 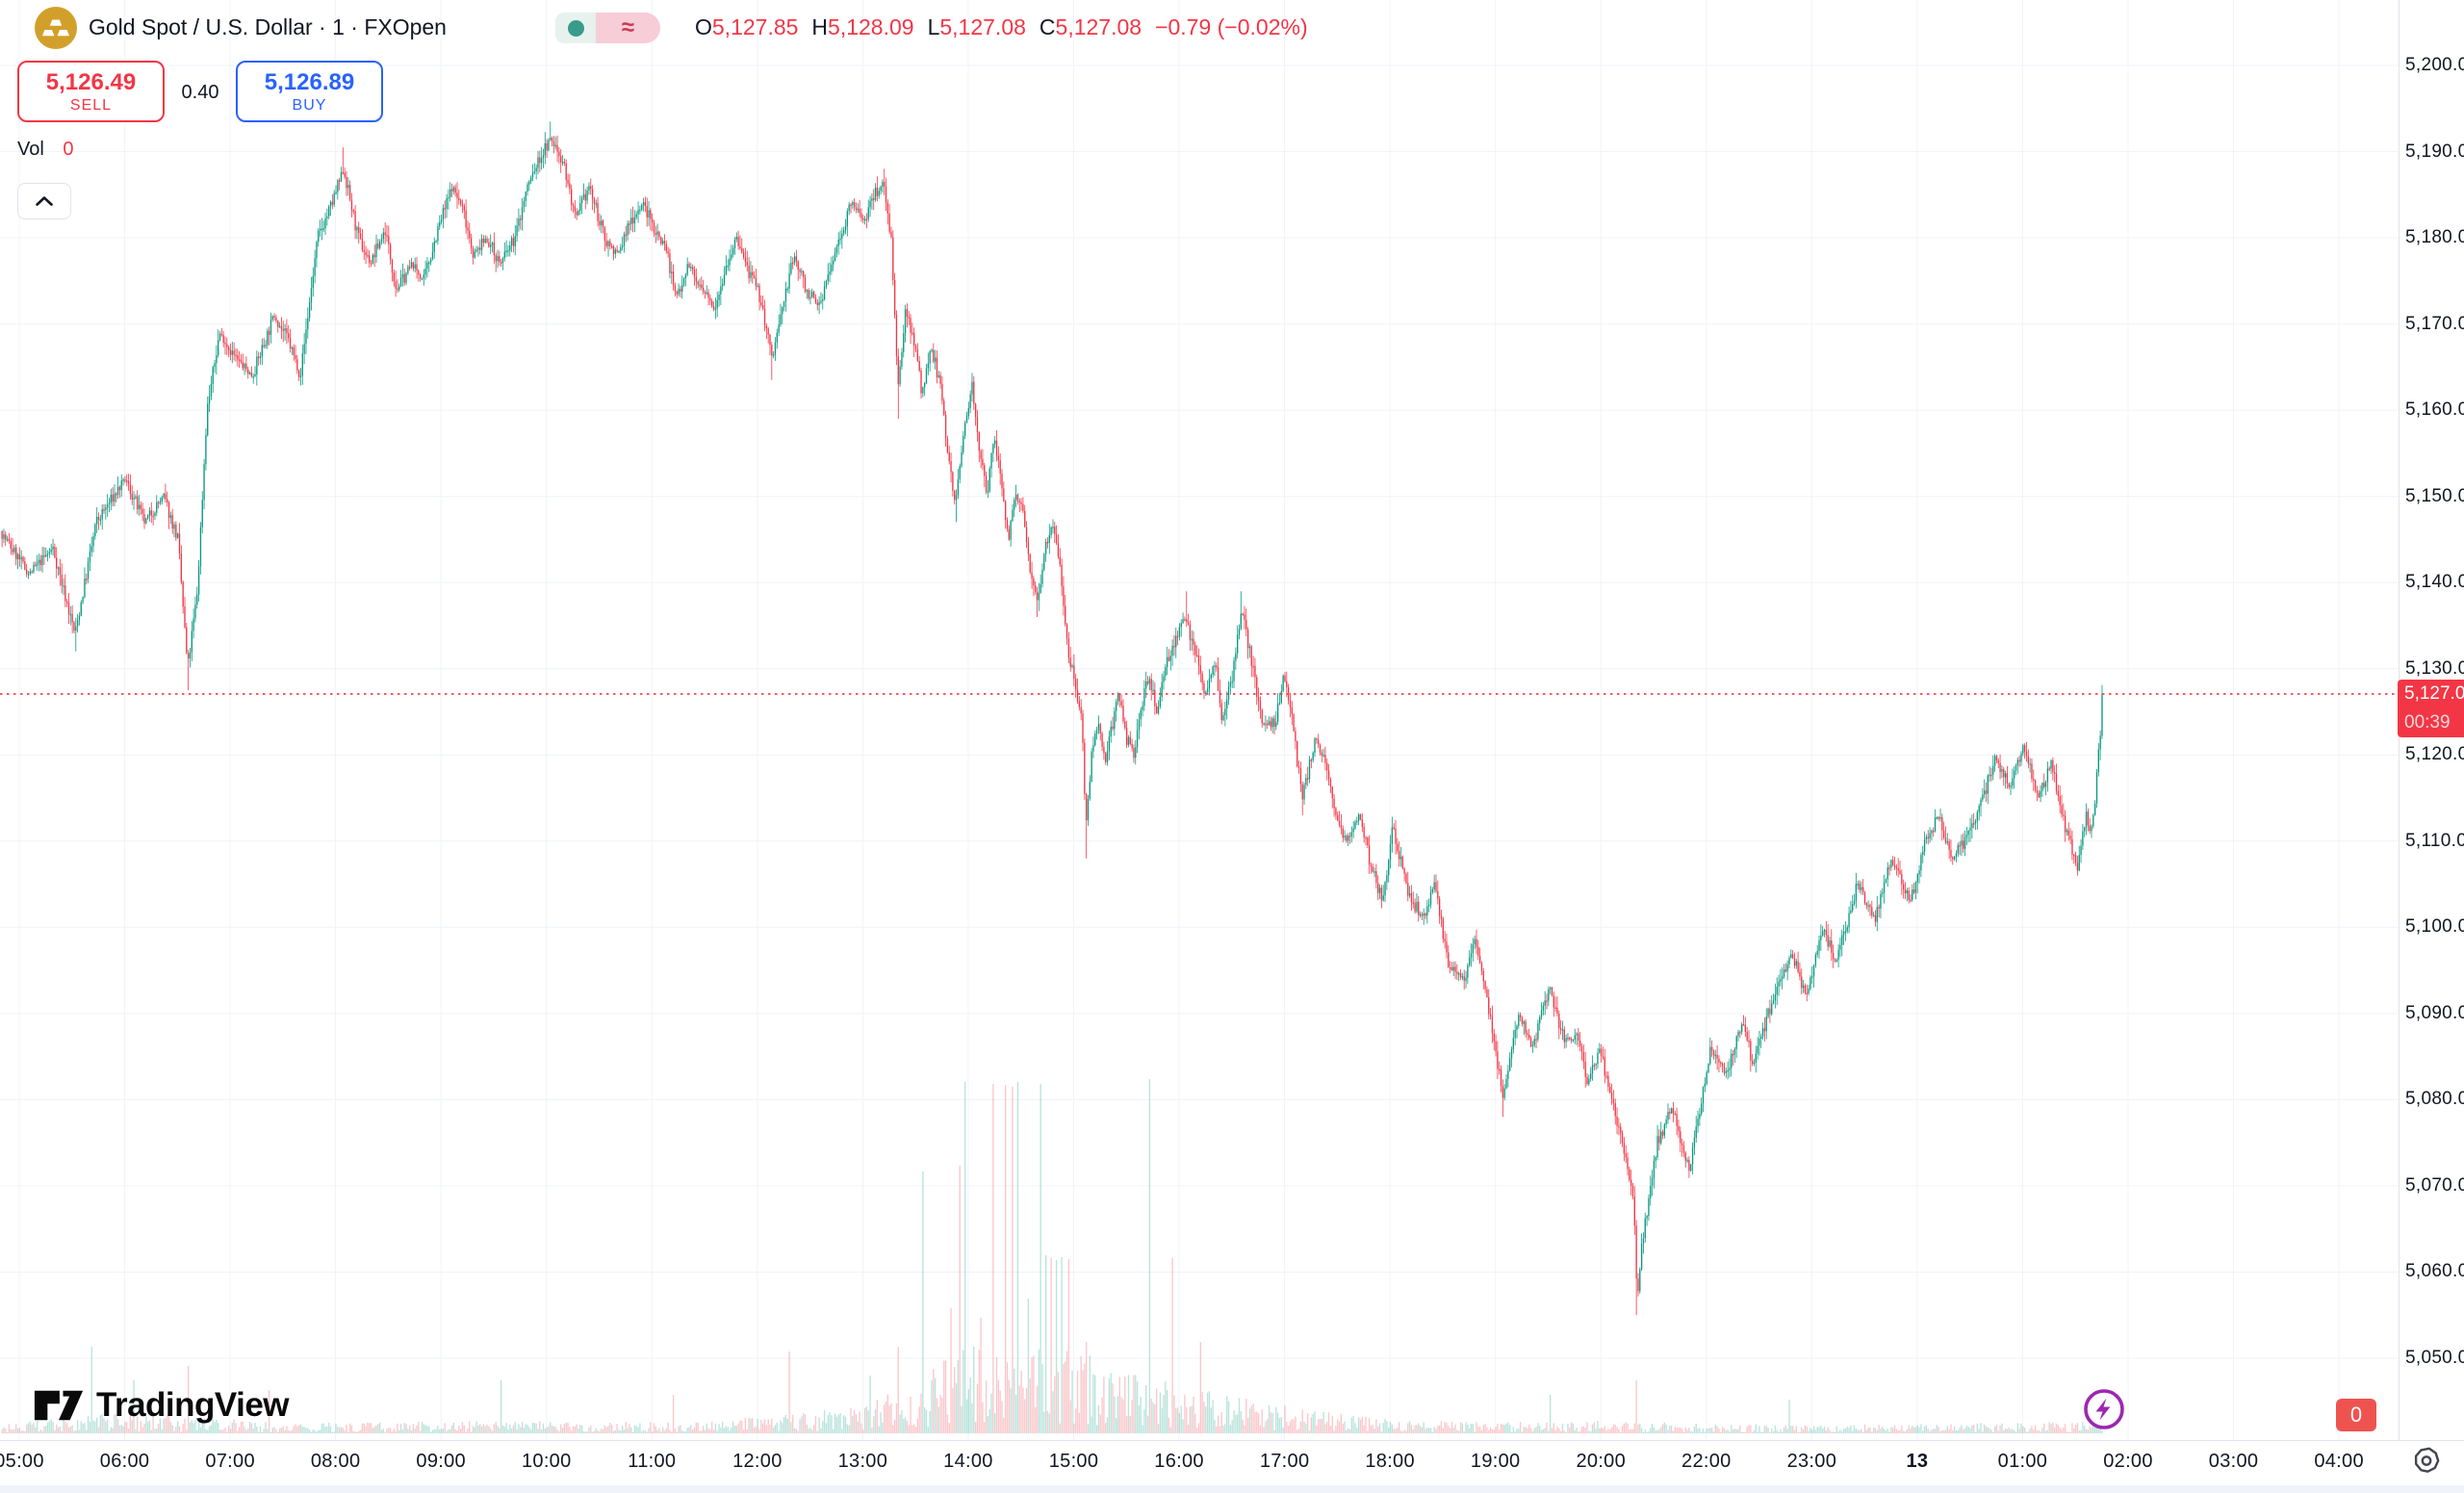 What do you see at coordinates (1917, 1461) in the screenshot?
I see `time-axis-label: 13` at bounding box center [1917, 1461].